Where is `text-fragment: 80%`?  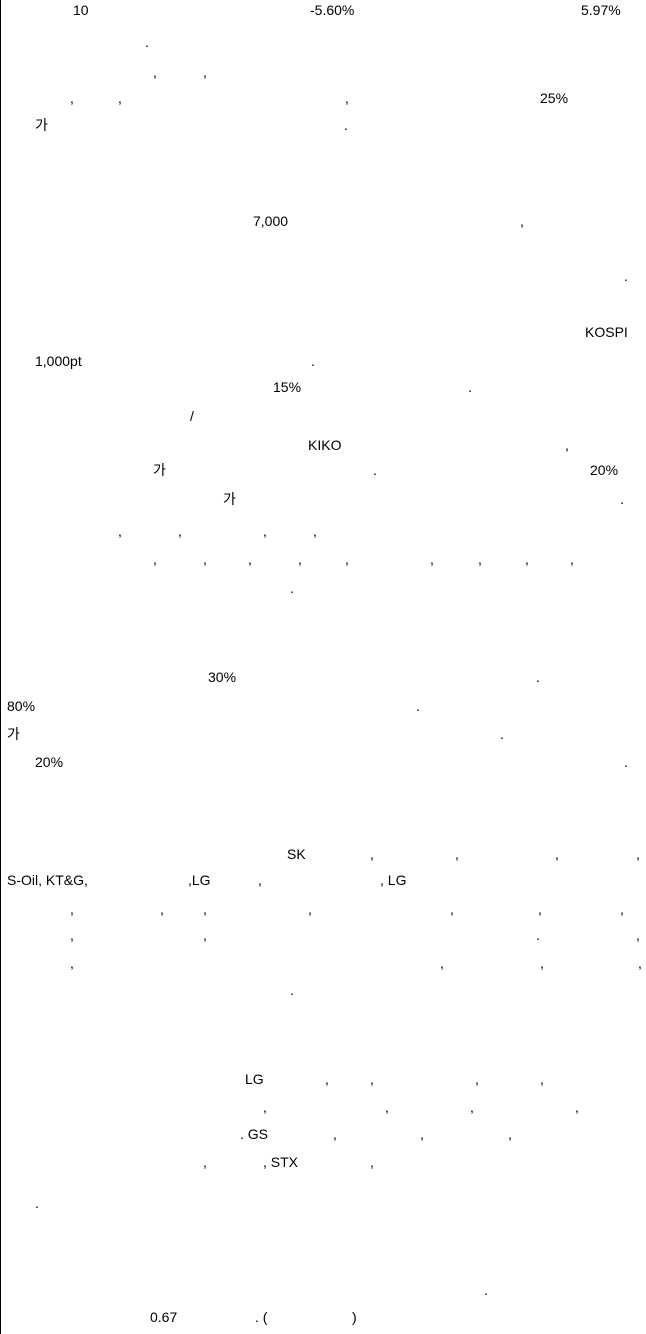
text-fragment: 80% is located at coordinates (21, 706).